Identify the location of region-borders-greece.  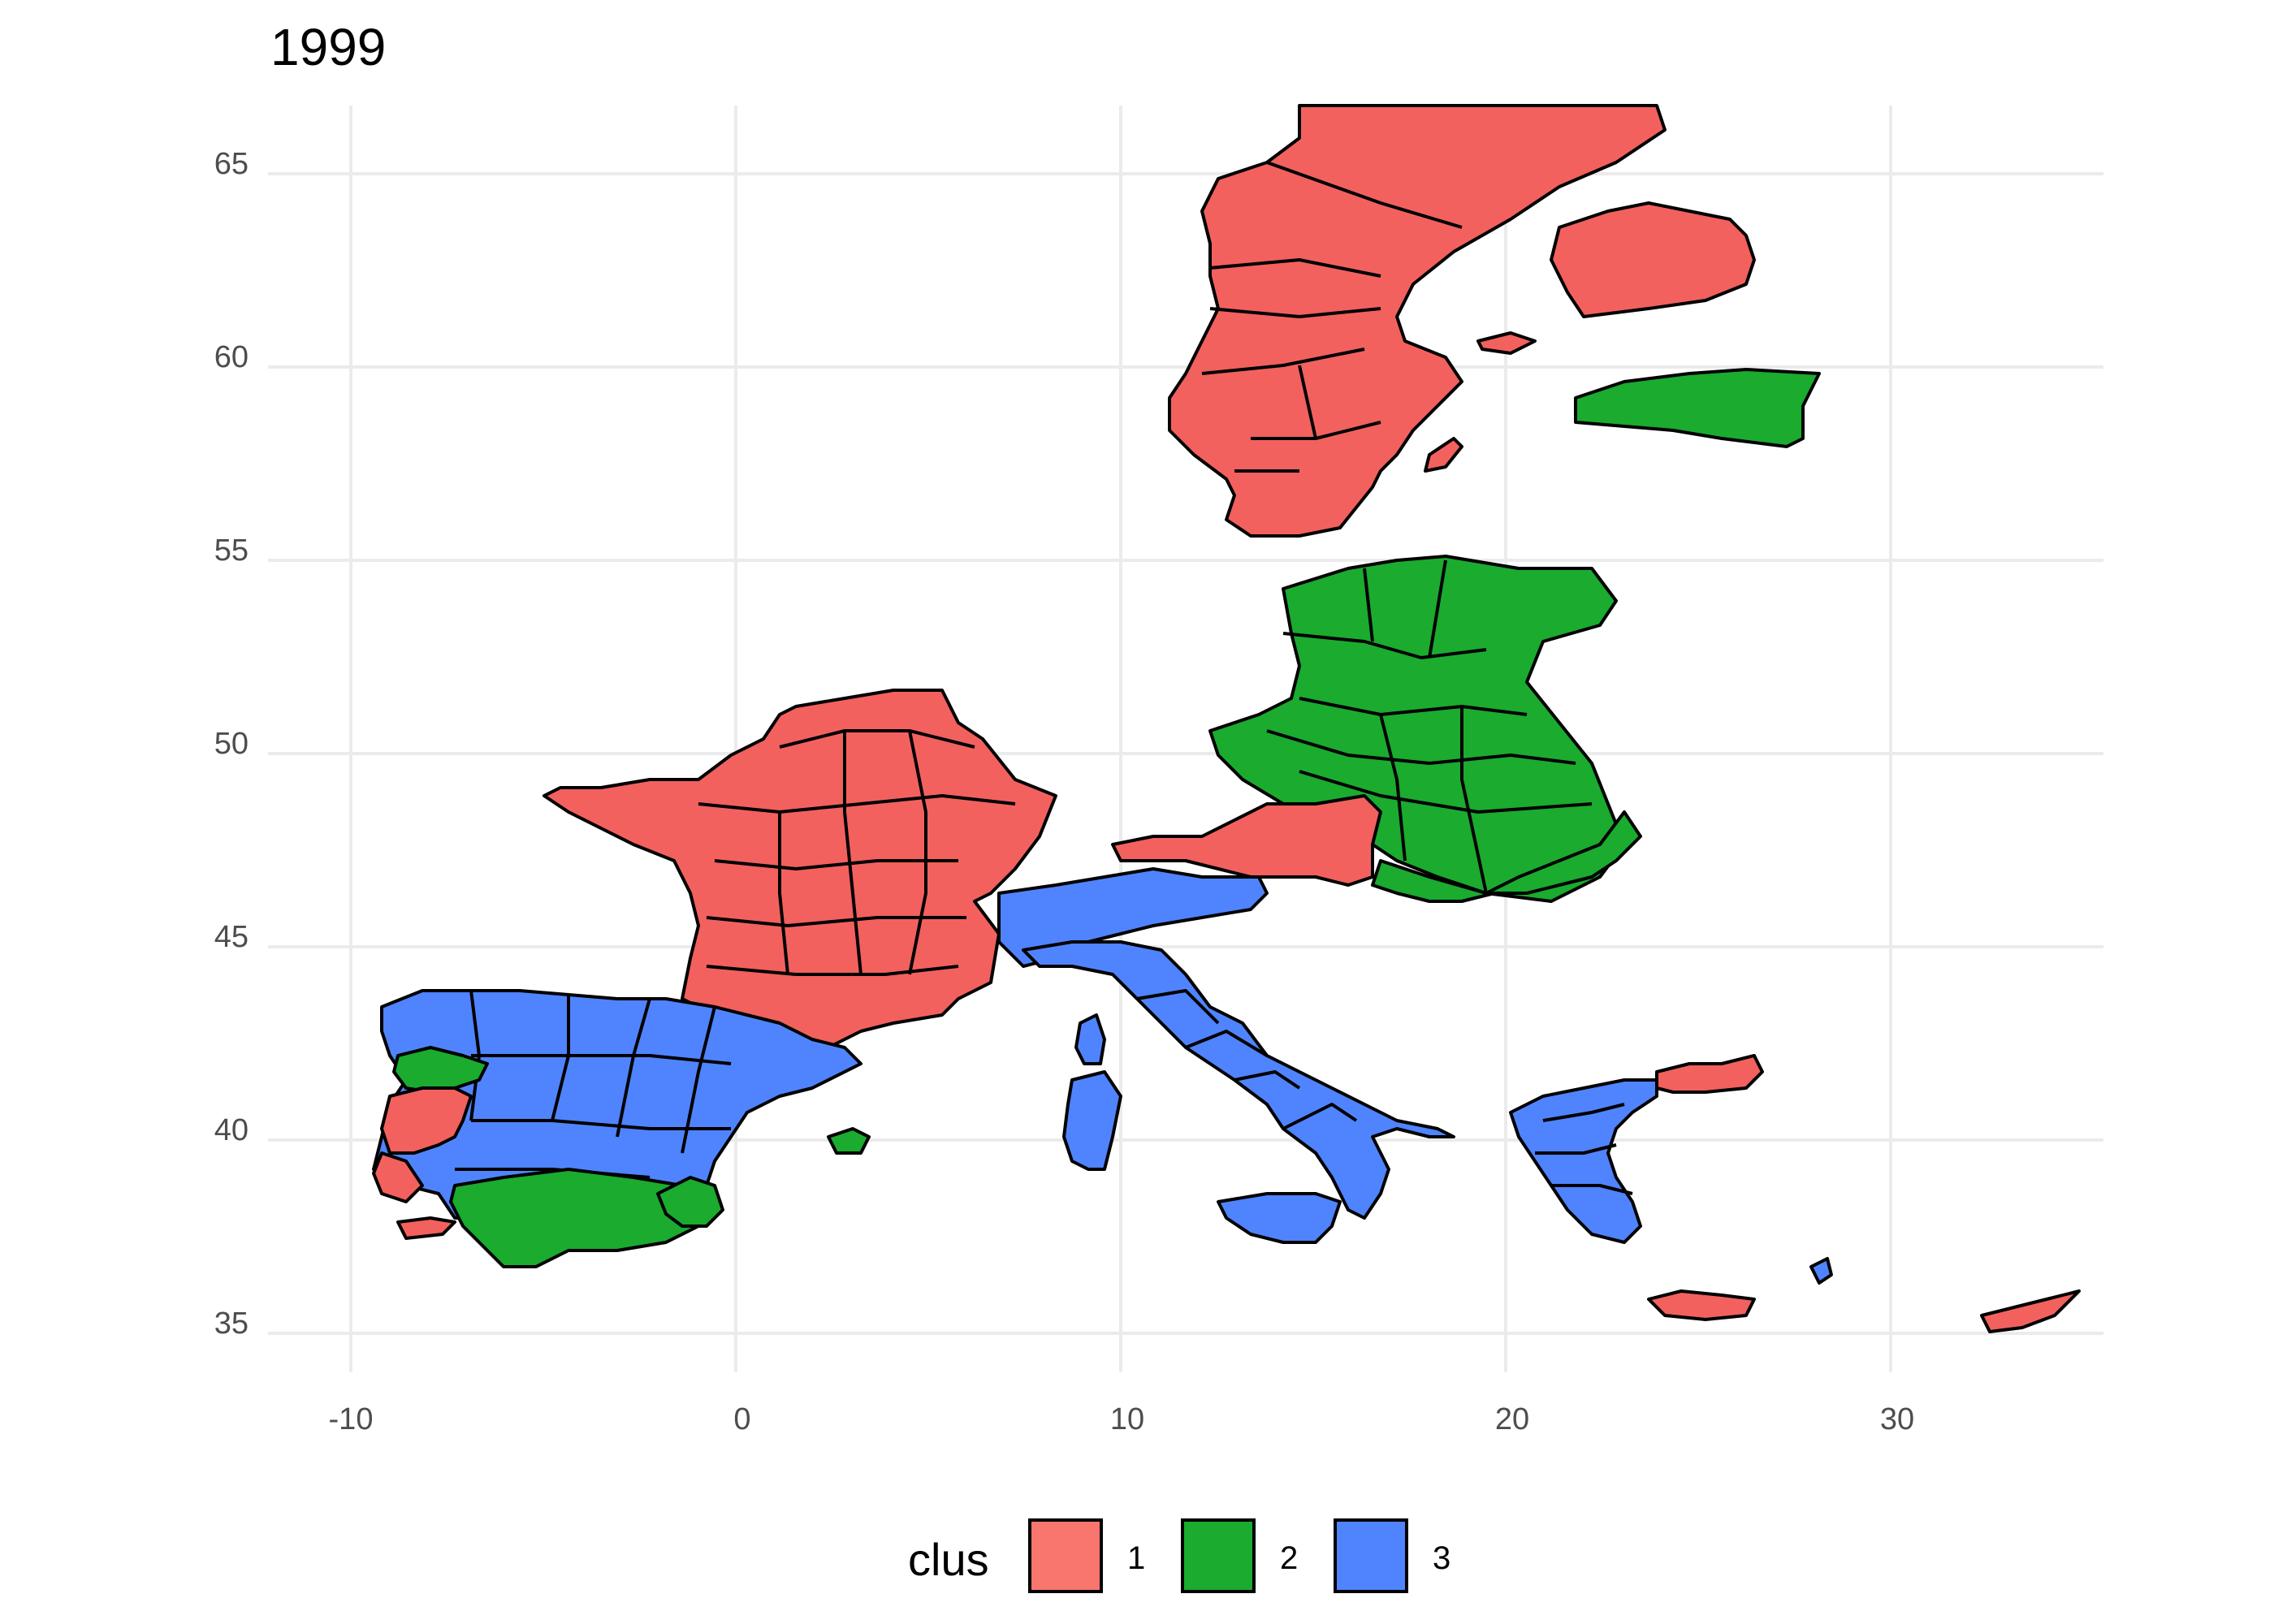
(1584, 1149).